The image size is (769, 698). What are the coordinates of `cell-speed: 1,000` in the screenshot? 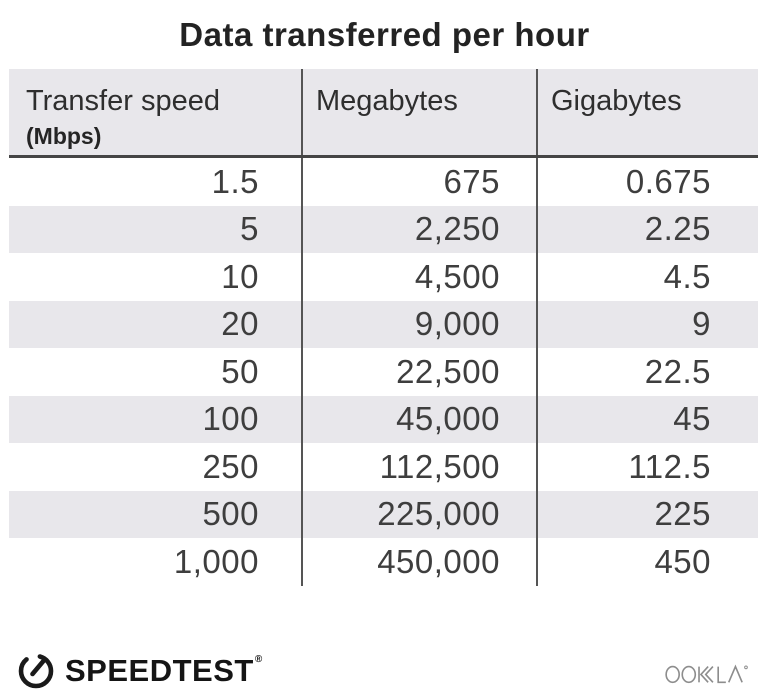 It's located at (156, 562).